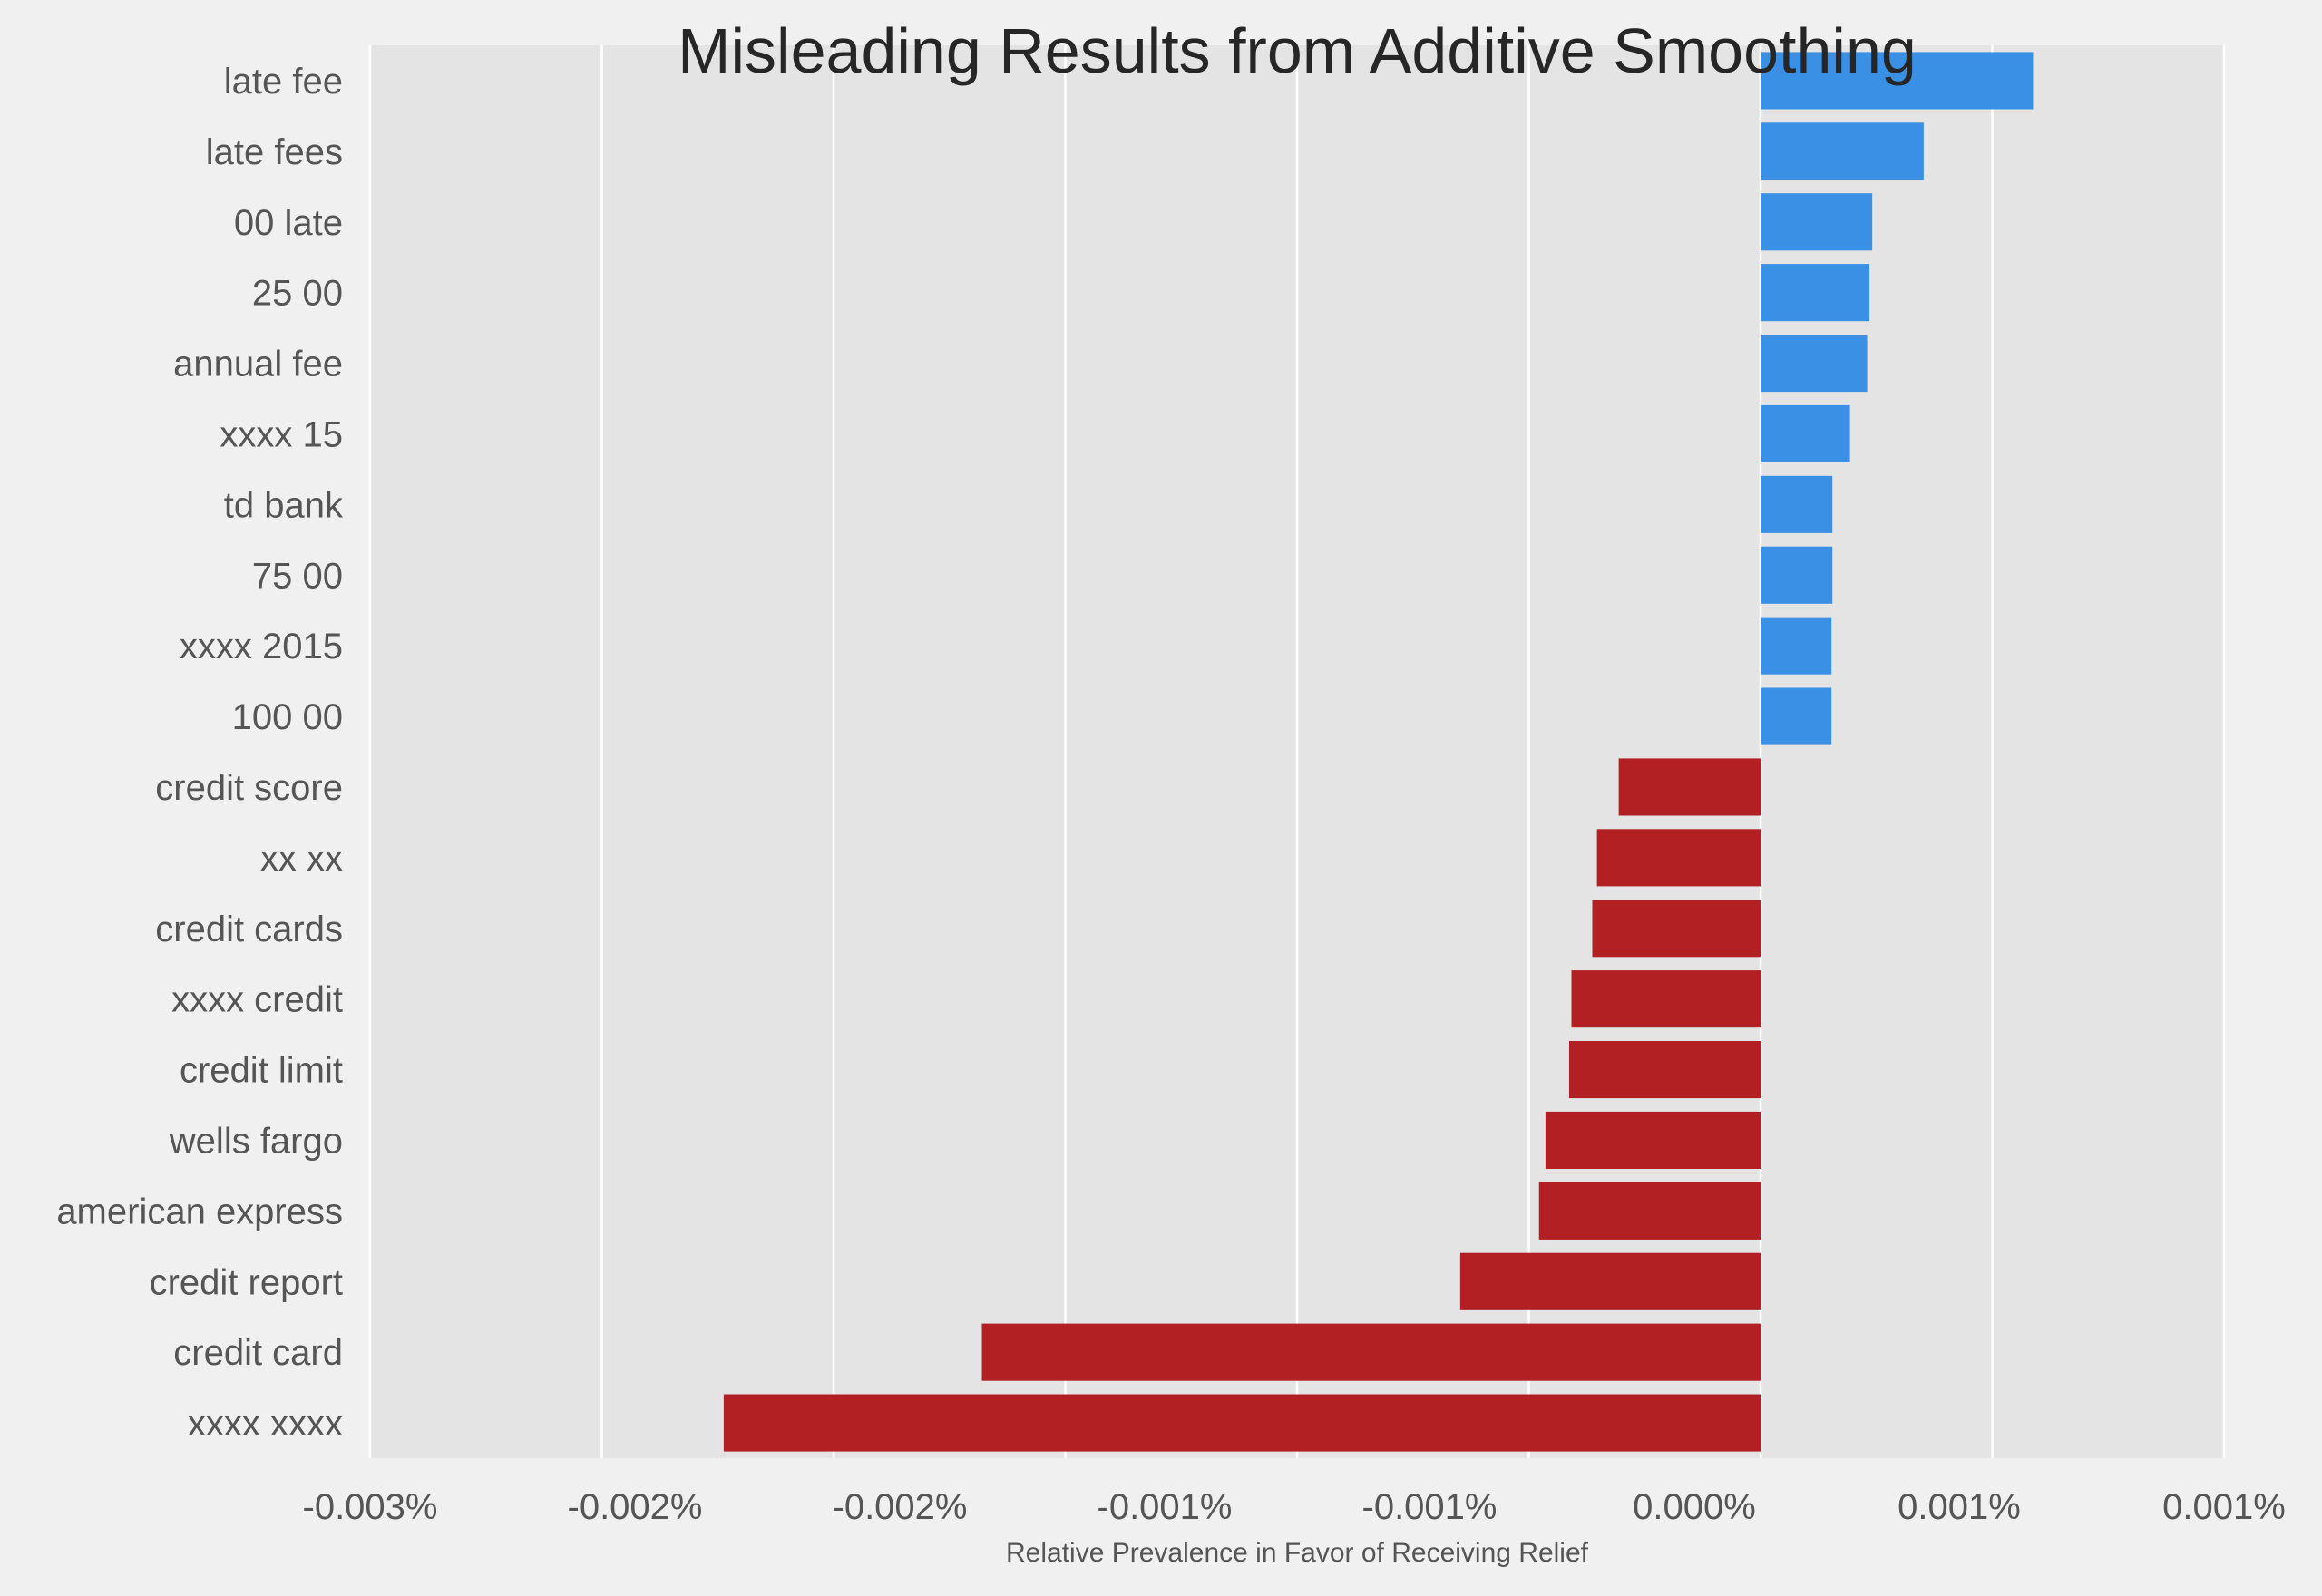 This screenshot has height=1596, width=2322. Describe the element at coordinates (1817, 222) in the screenshot. I see `bar-00-late` at that location.